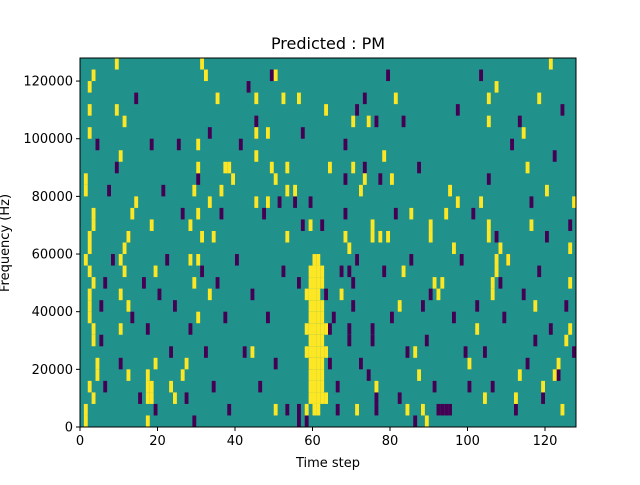 The height and width of the screenshot is (485, 640). What do you see at coordinates (52, 197) in the screenshot?
I see `y-tick-label: 80000` at bounding box center [52, 197].